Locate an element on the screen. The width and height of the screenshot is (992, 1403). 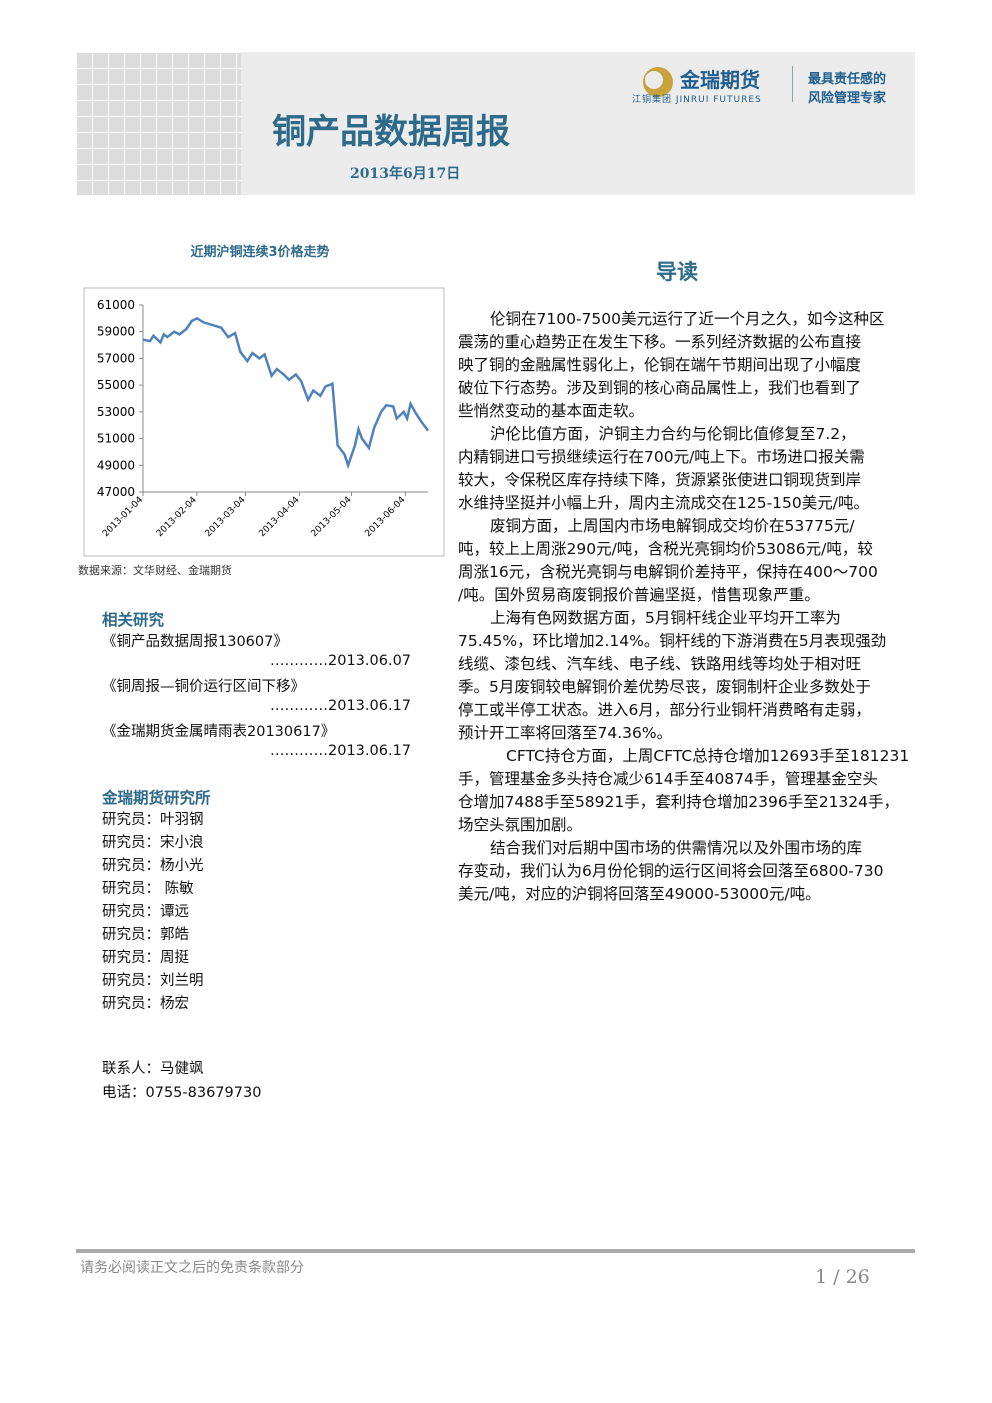
intro-heading: 导读 is located at coordinates (677, 271).